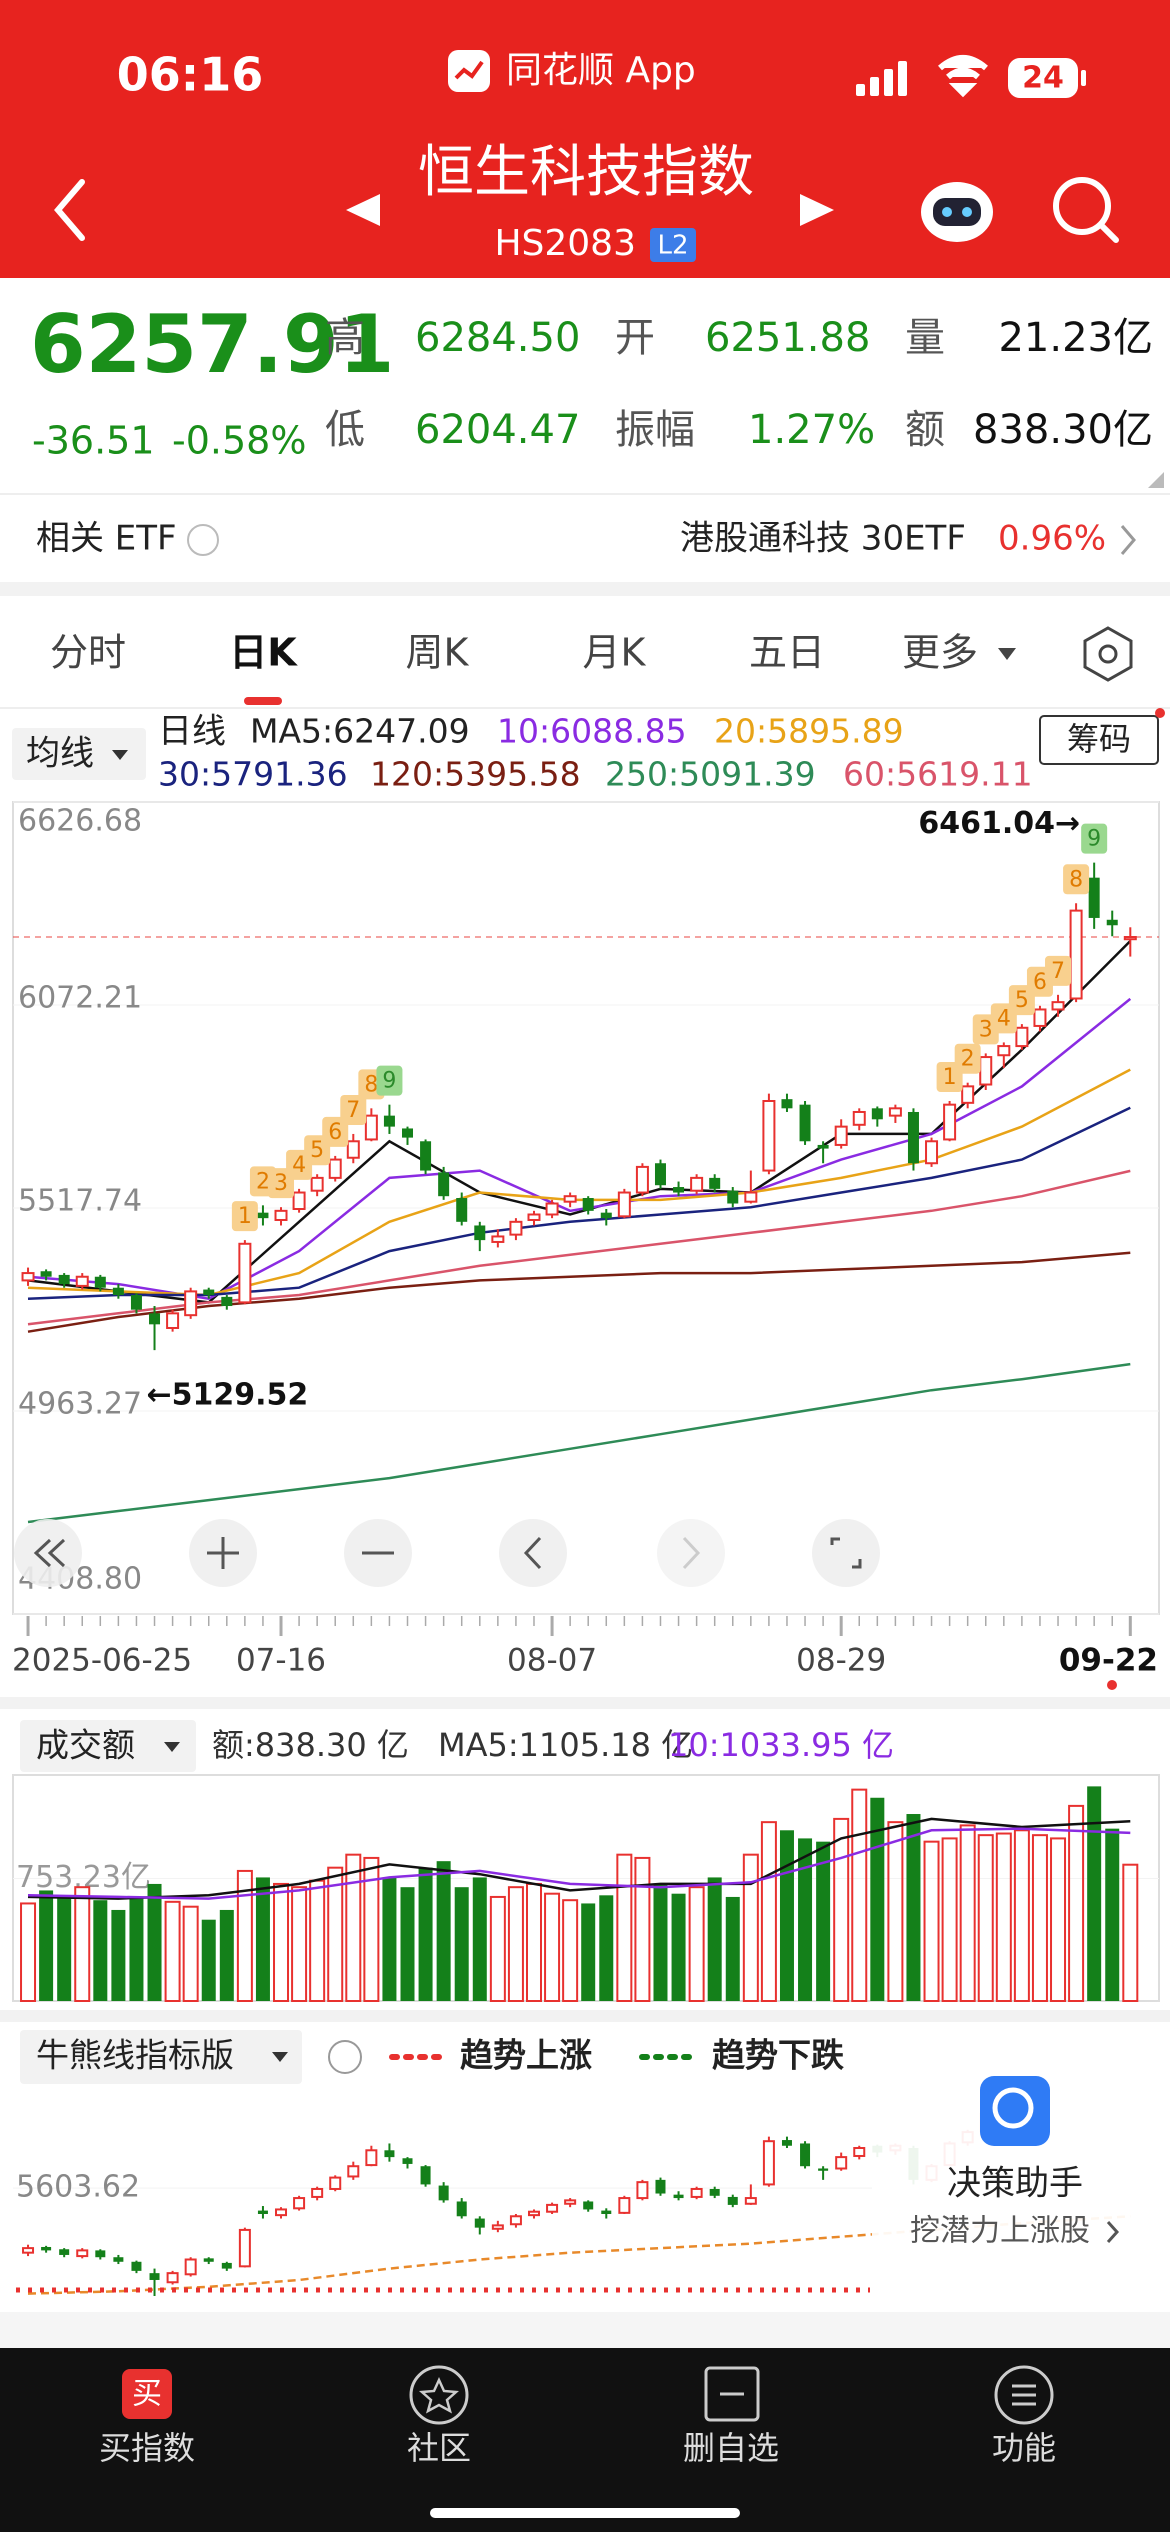 Image resolution: width=1170 pixels, height=2532 pixels. I want to click on indicator-button, so click(161, 2057).